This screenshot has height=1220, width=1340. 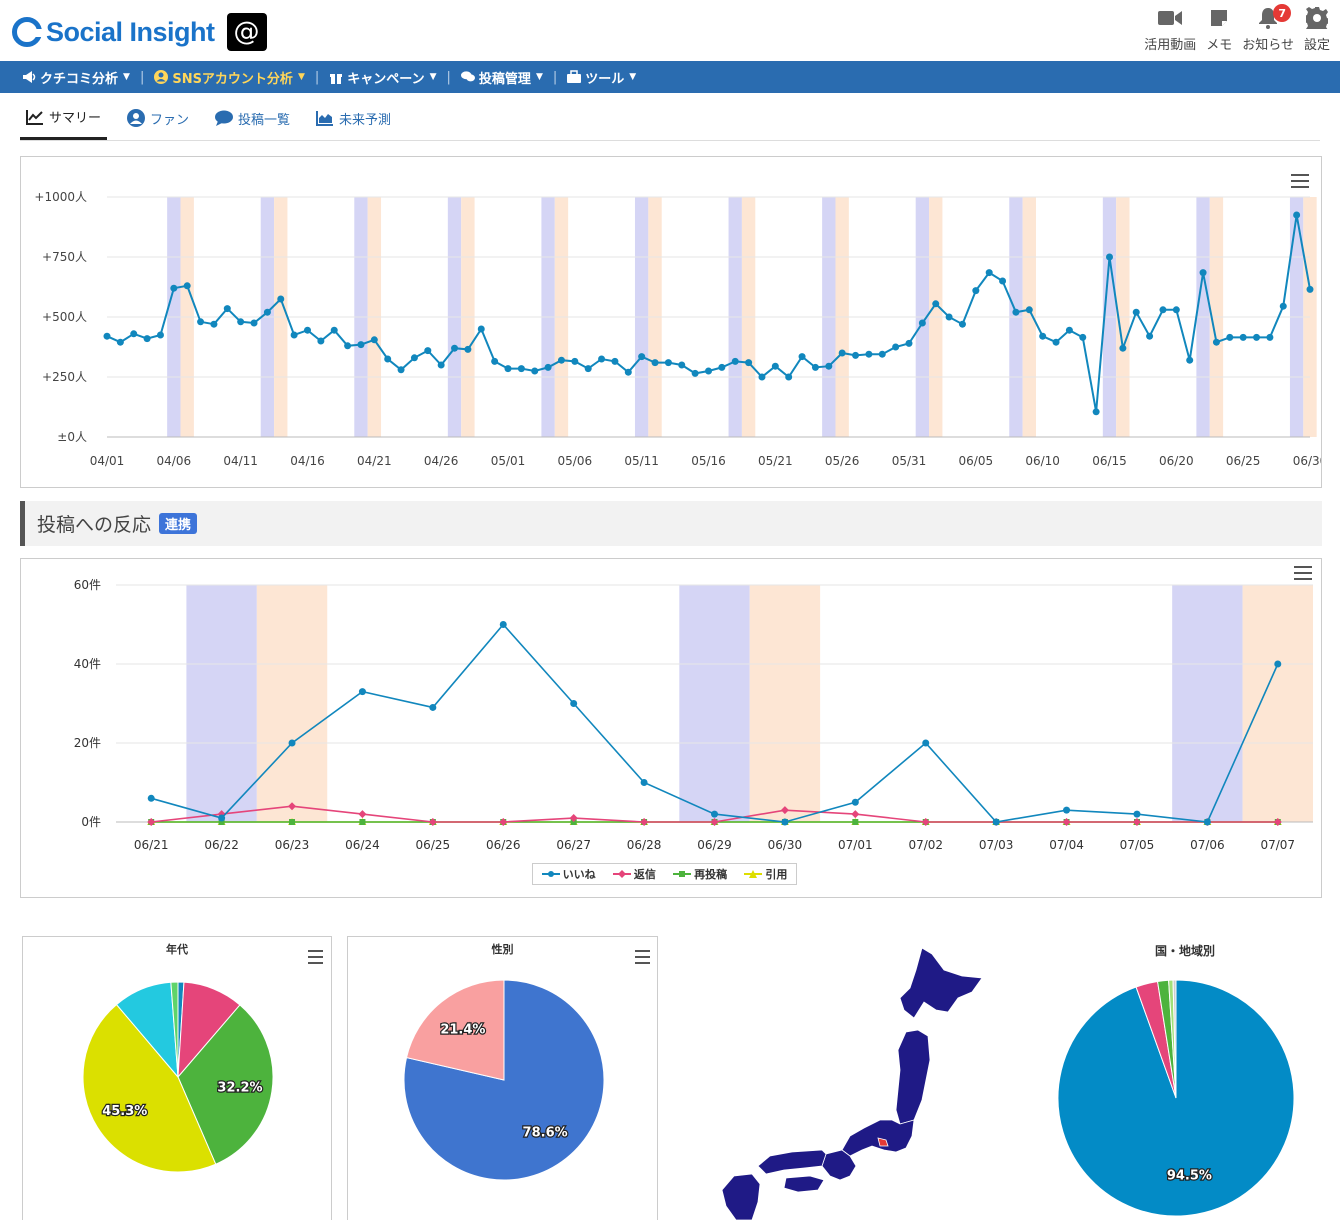 I want to click on settings-button: 設定, so click(x=1317, y=29).